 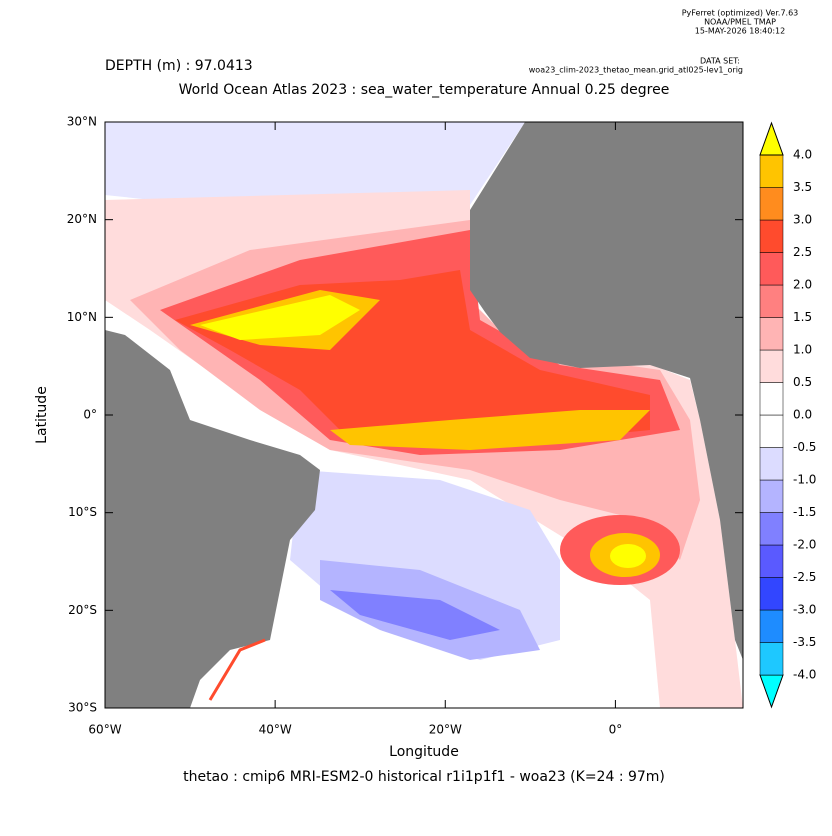 What do you see at coordinates (802, 350) in the screenshot?
I see `colorbar-label: 1.0` at bounding box center [802, 350].